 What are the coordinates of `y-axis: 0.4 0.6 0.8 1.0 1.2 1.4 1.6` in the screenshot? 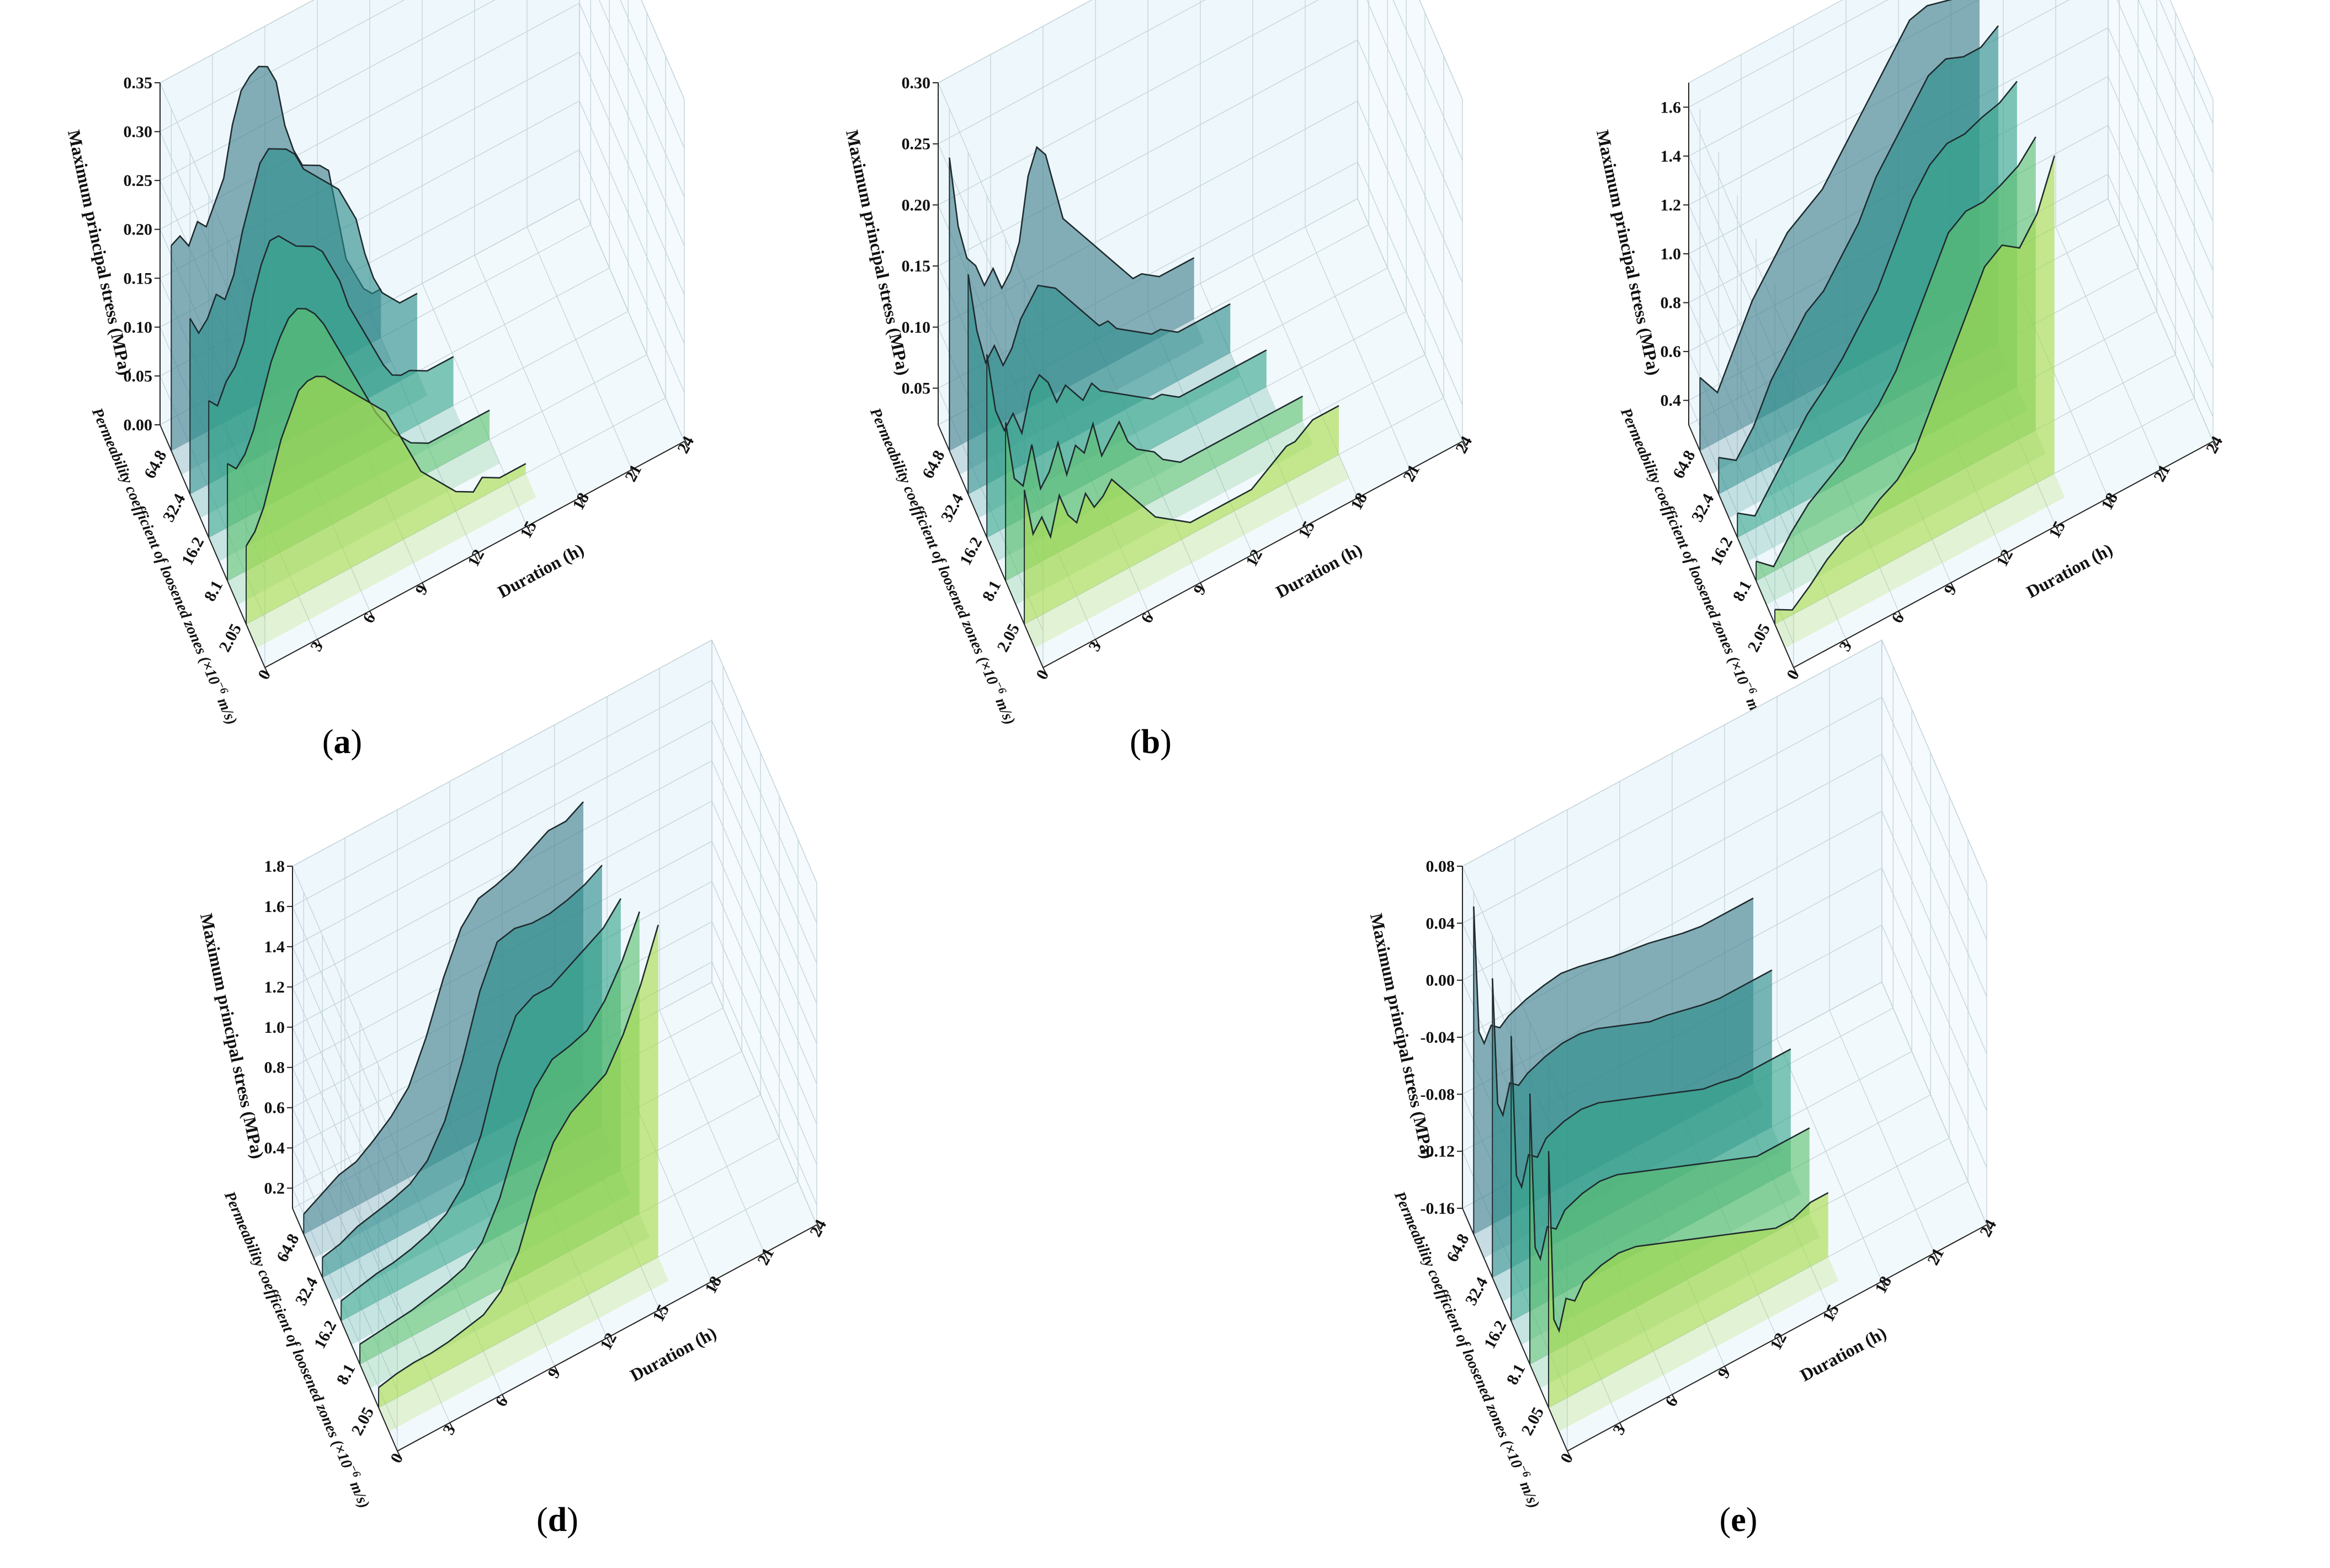 It's located at (1675, 254).